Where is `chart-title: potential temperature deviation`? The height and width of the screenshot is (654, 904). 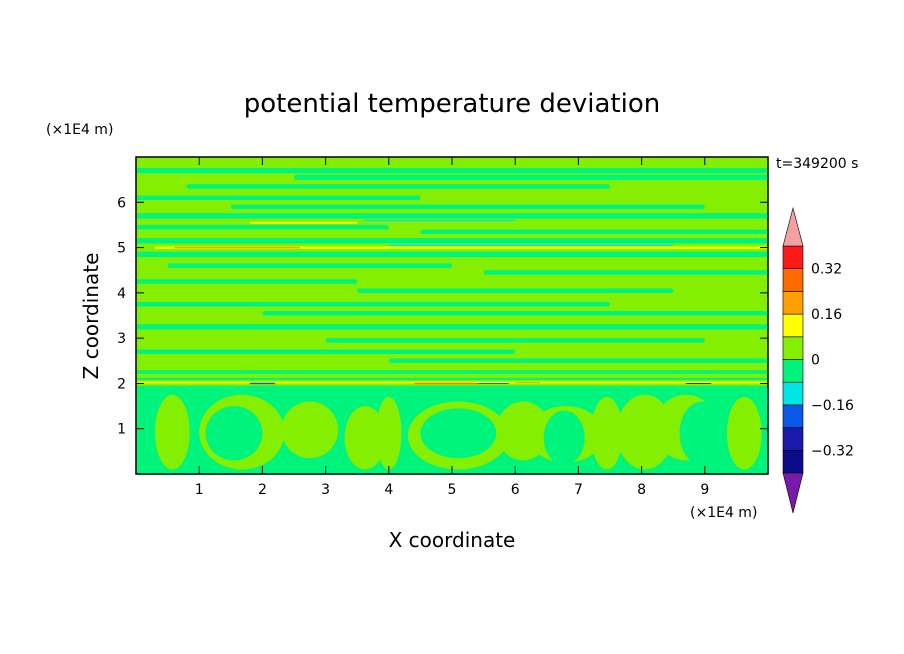
chart-title: potential temperature deviation is located at coordinates (452, 104).